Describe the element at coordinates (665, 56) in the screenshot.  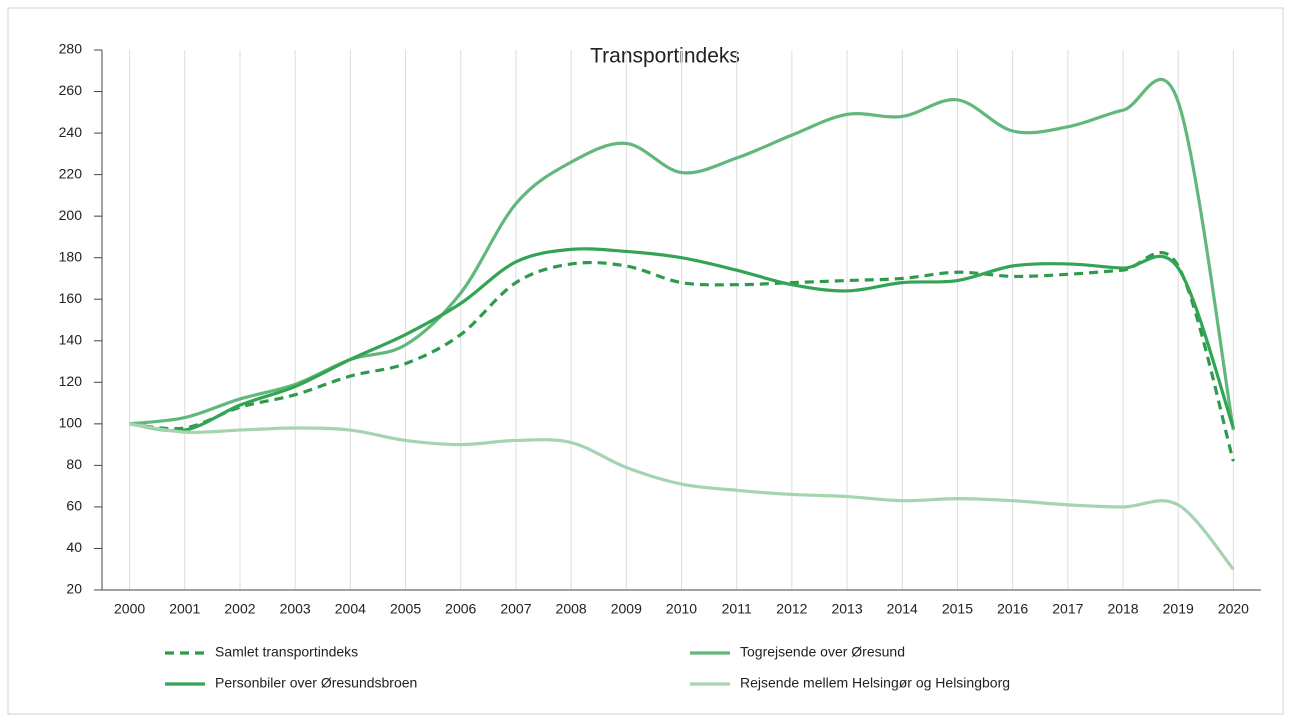
I see `chart-title: Transportindeks` at that location.